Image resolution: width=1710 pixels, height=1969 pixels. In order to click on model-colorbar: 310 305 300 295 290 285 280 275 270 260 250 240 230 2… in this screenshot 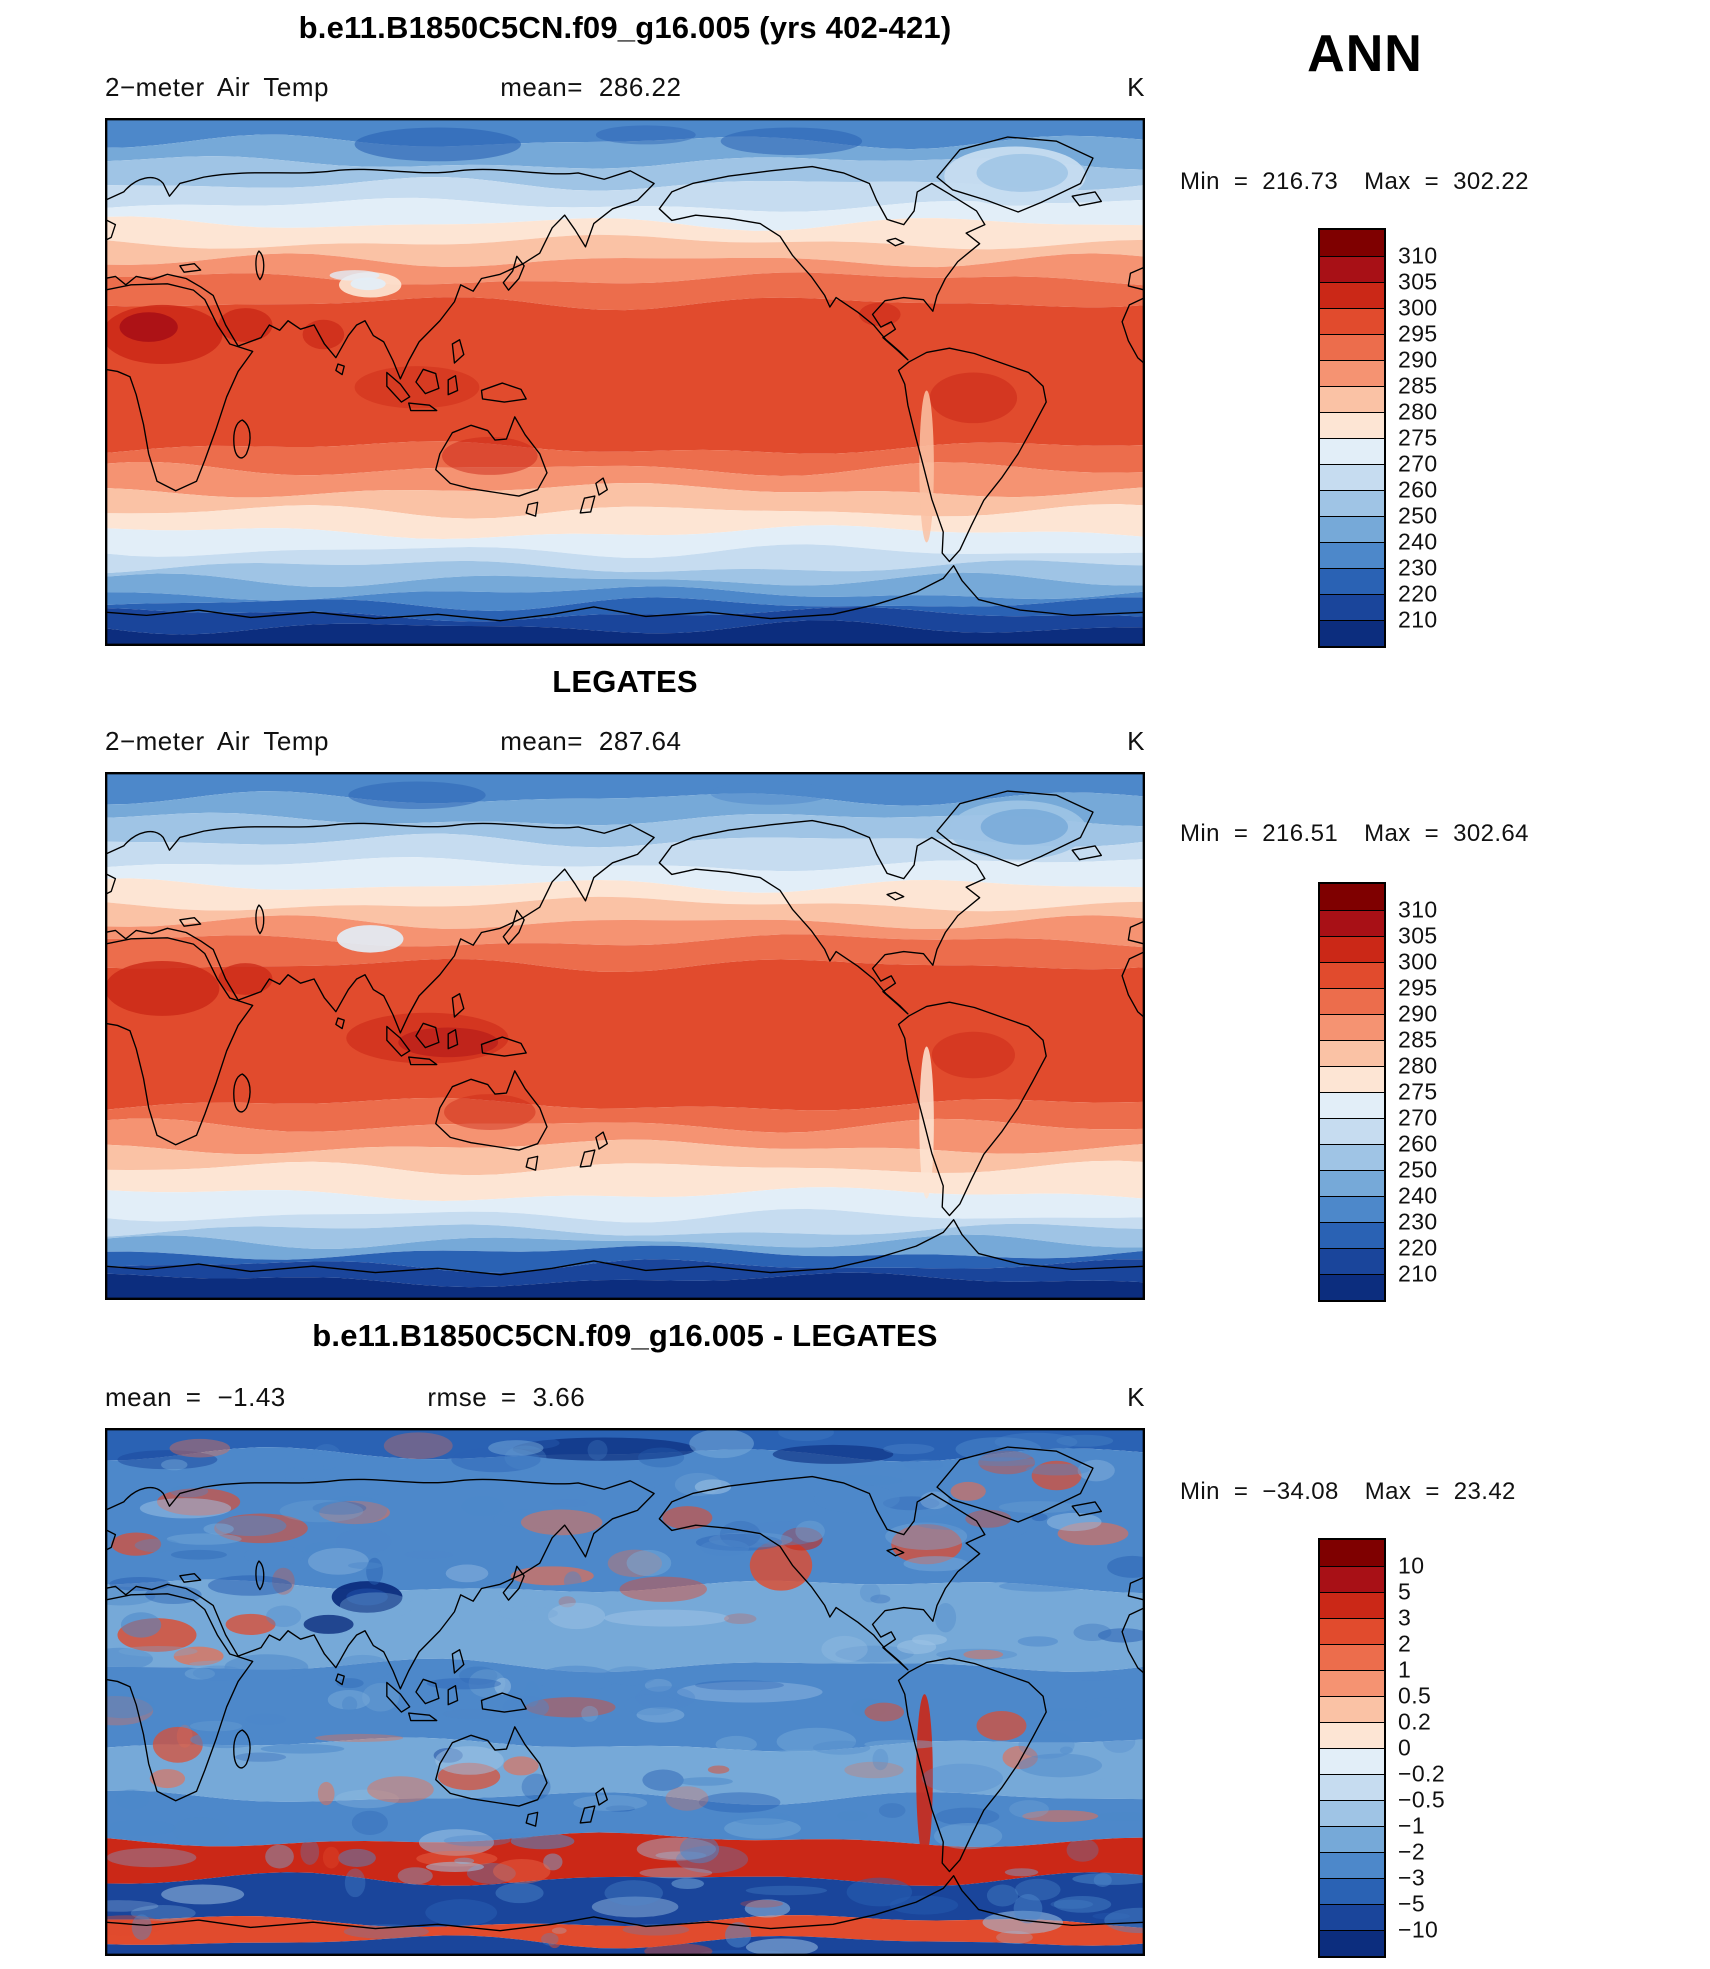, I will do `click(1423, 438)`.